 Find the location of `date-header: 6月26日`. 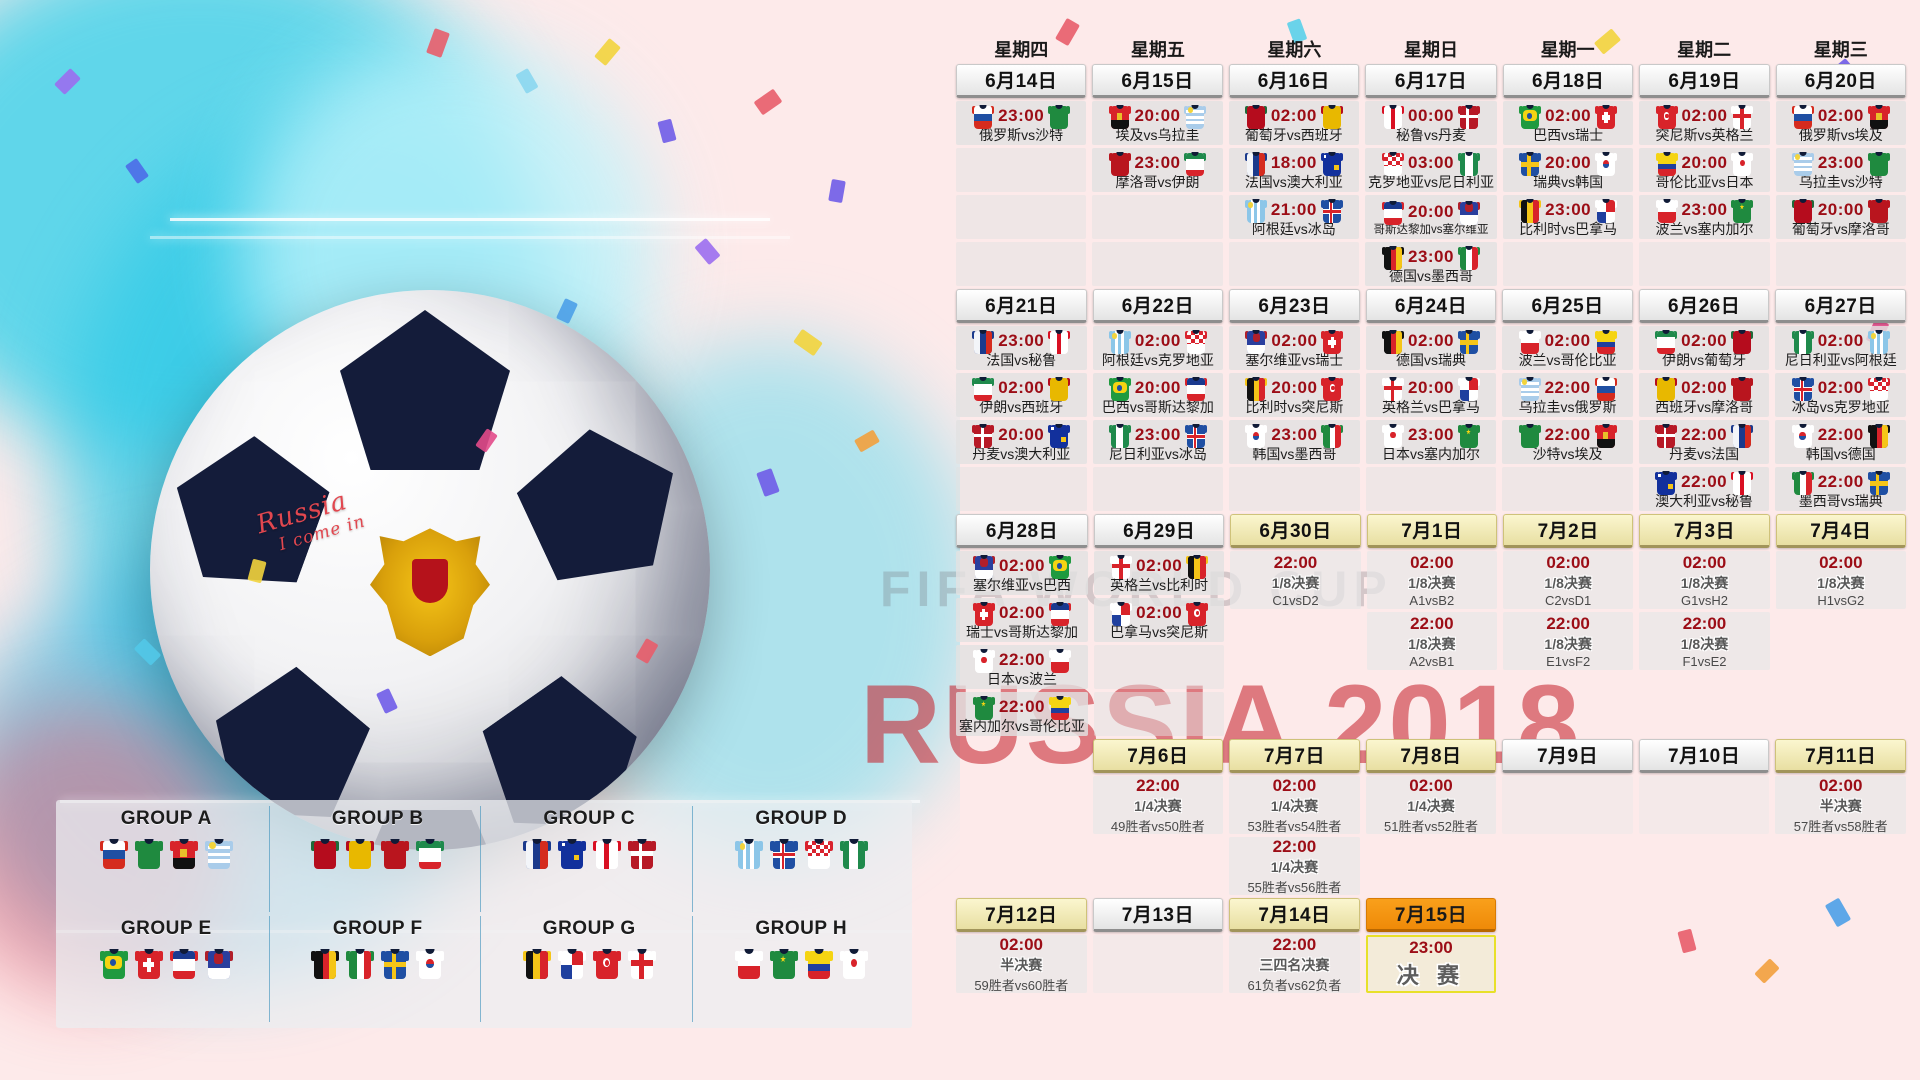

date-header: 6月26日 is located at coordinates (1704, 306).